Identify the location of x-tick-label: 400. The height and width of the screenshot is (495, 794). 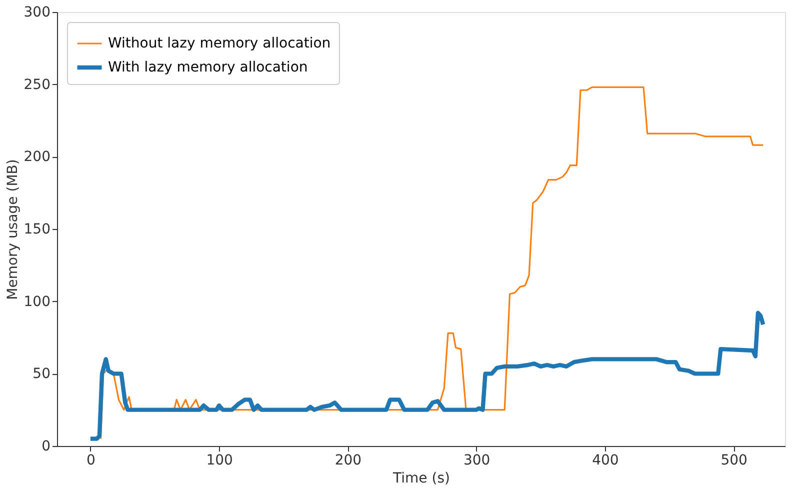
(605, 460).